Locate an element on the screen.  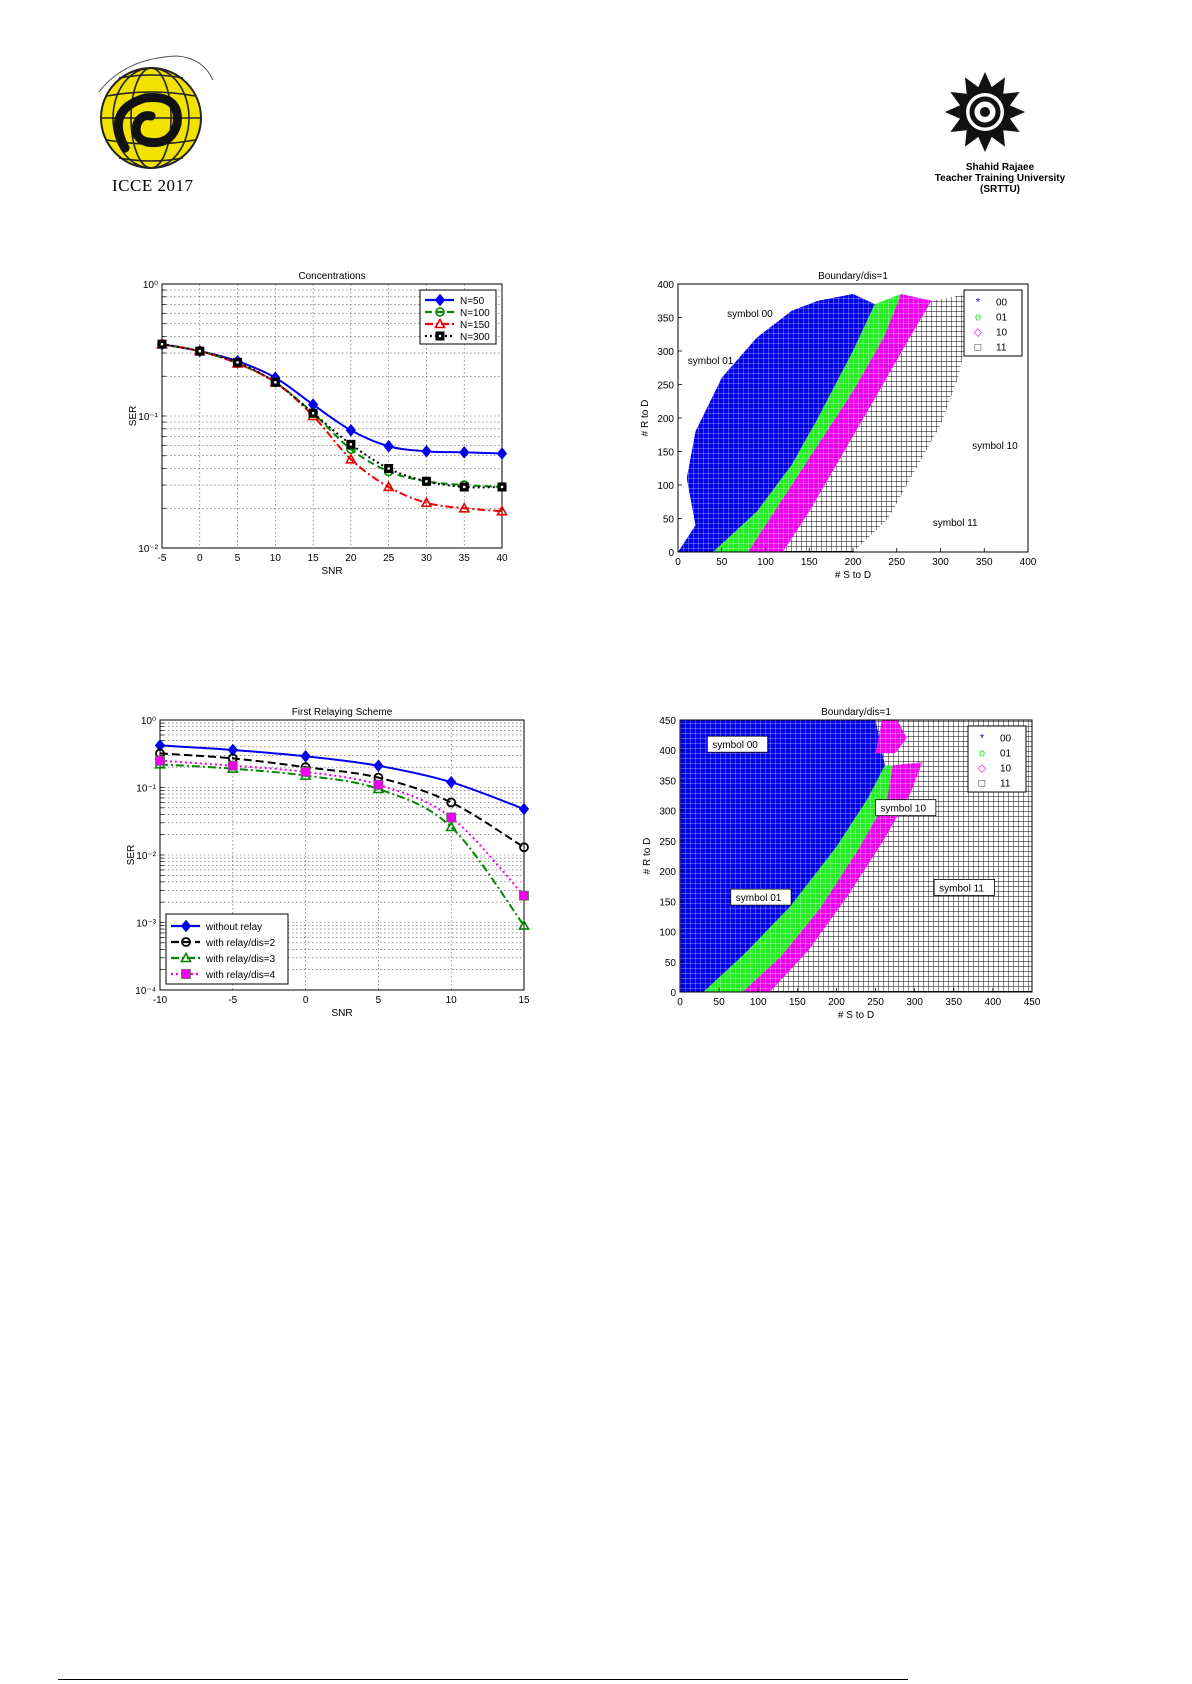
chart-title: First Relaying Scheme is located at coordinates (342, 712).